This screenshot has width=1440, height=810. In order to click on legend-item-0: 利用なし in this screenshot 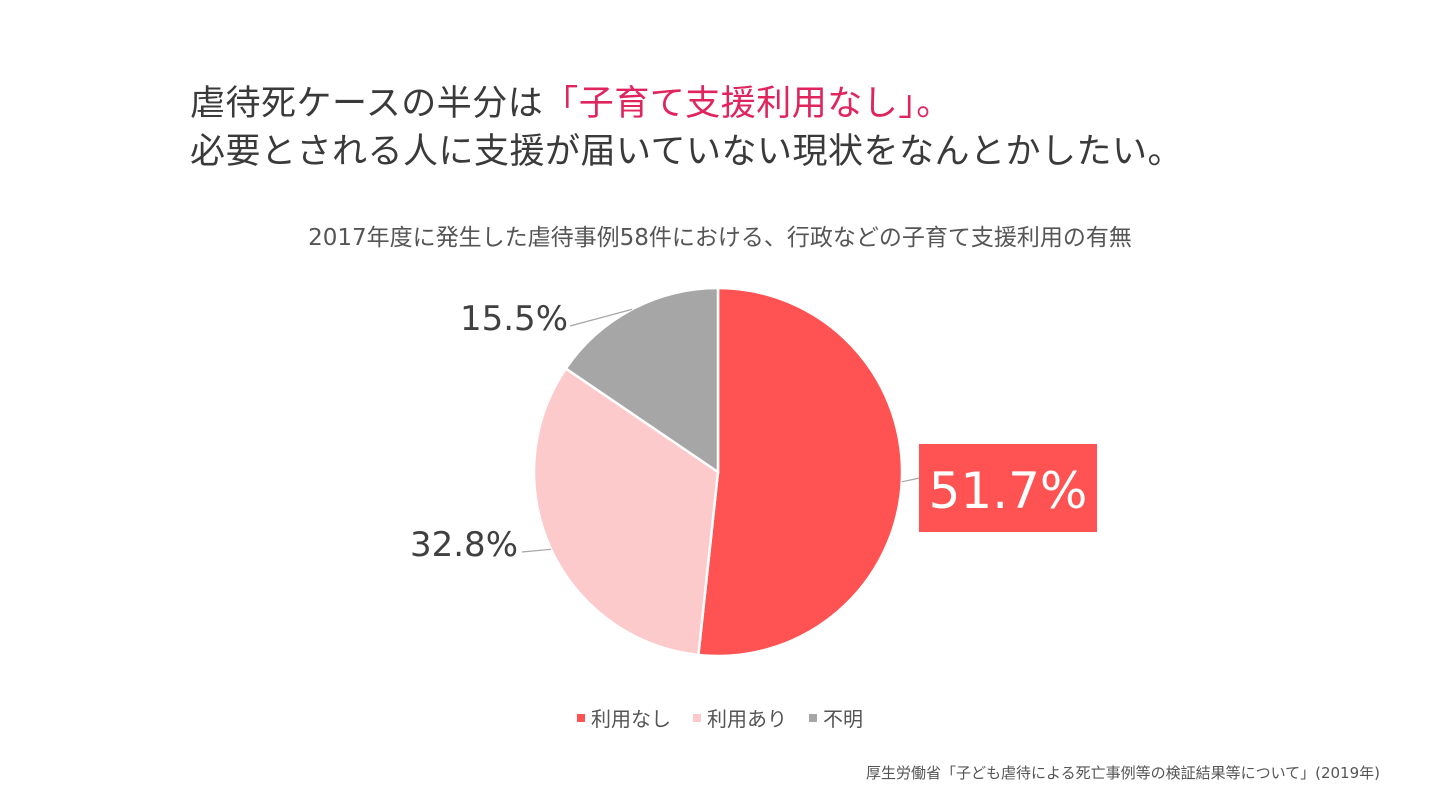, I will do `click(624, 717)`.